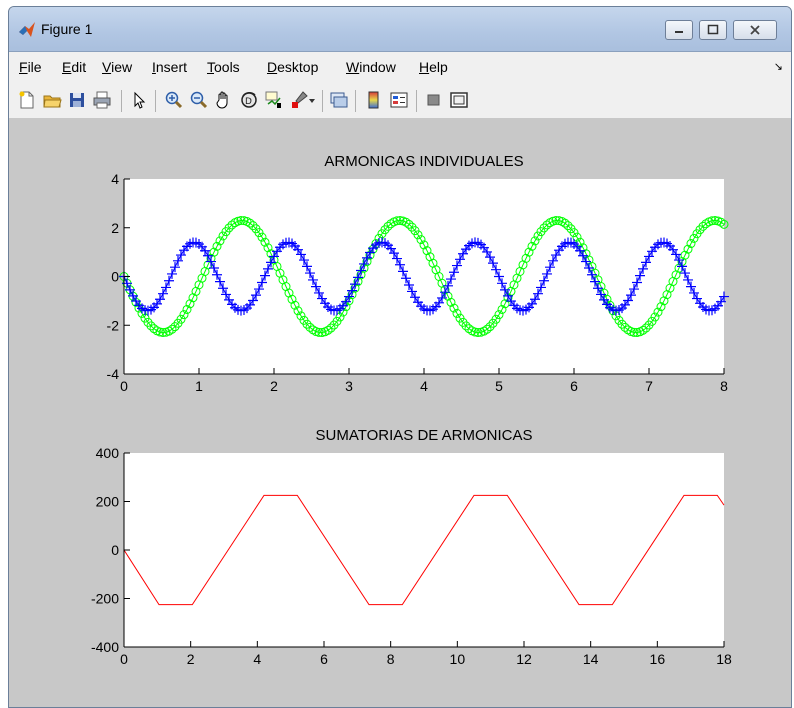  What do you see at coordinates (174, 100) in the screenshot?
I see `zoom-in-icon` at bounding box center [174, 100].